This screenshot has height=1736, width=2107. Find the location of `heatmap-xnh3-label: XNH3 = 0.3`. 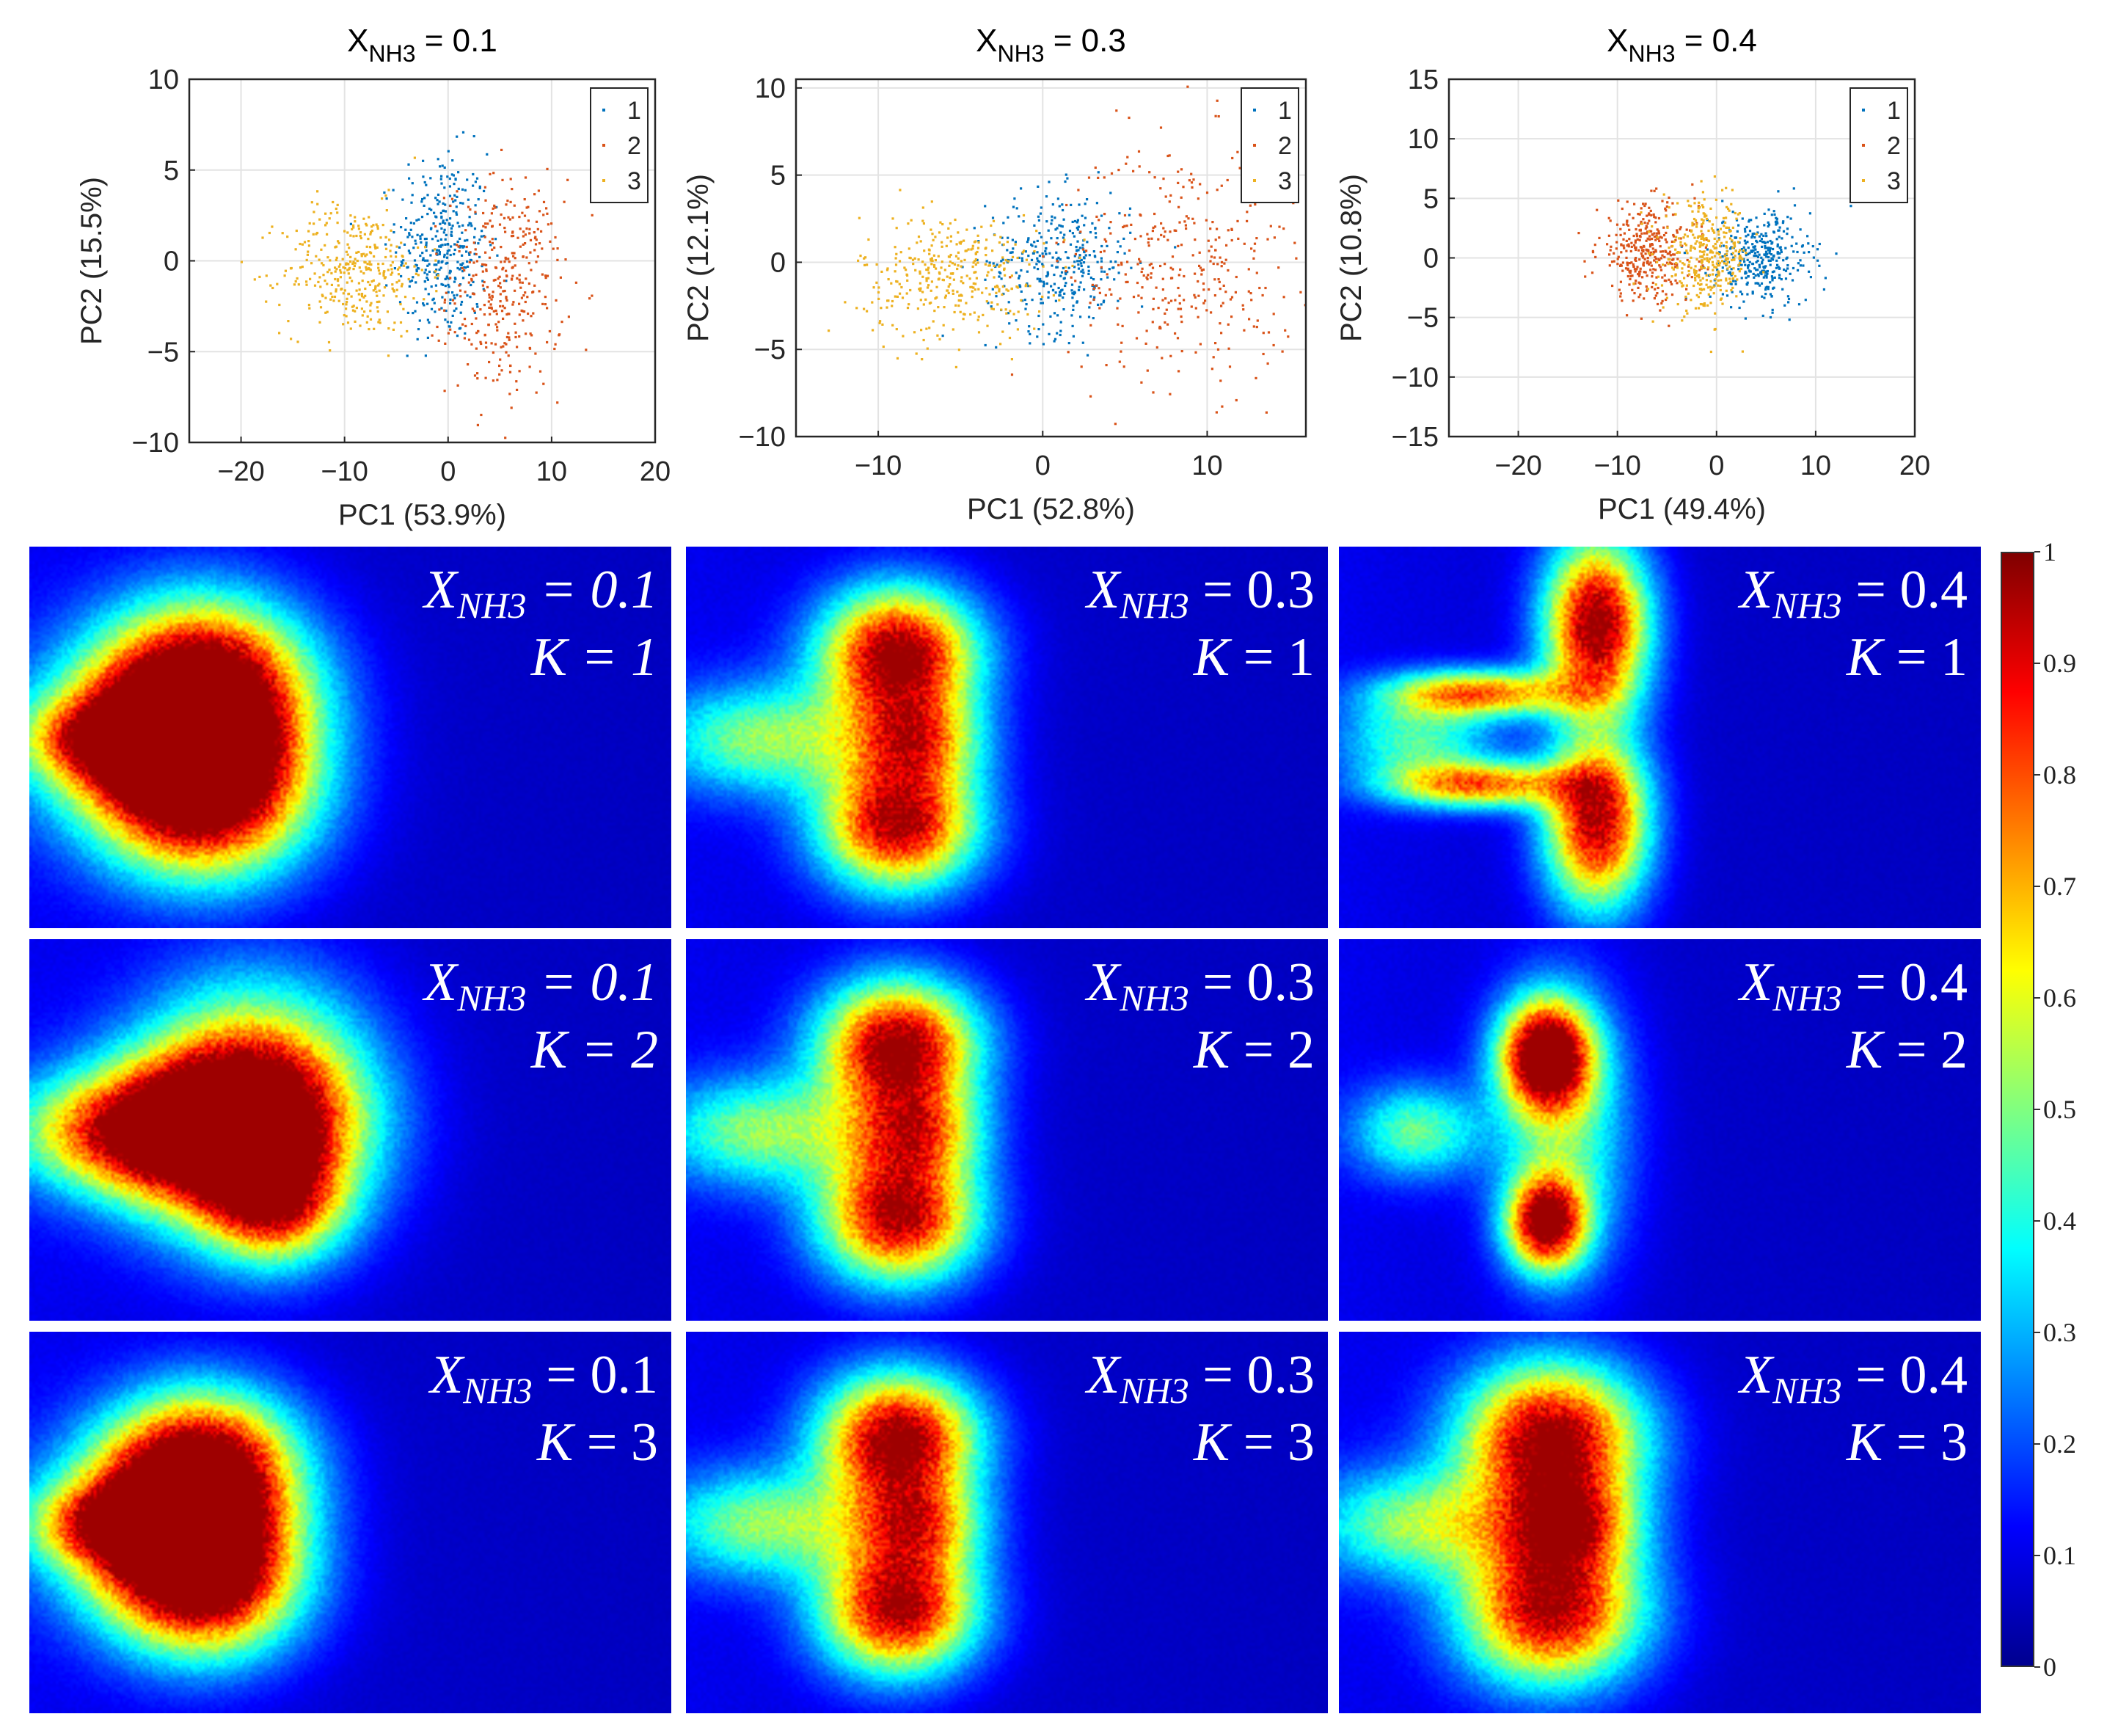

heatmap-xnh3-label: XNH3 = 0.3 is located at coordinates (1201, 985).